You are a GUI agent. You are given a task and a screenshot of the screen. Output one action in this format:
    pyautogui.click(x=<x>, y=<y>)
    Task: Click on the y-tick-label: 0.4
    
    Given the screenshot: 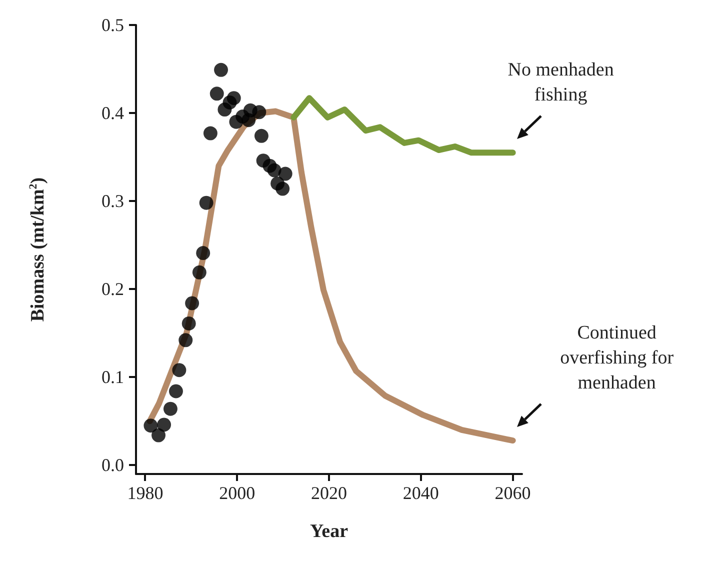 What is the action you would take?
    pyautogui.click(x=113, y=113)
    